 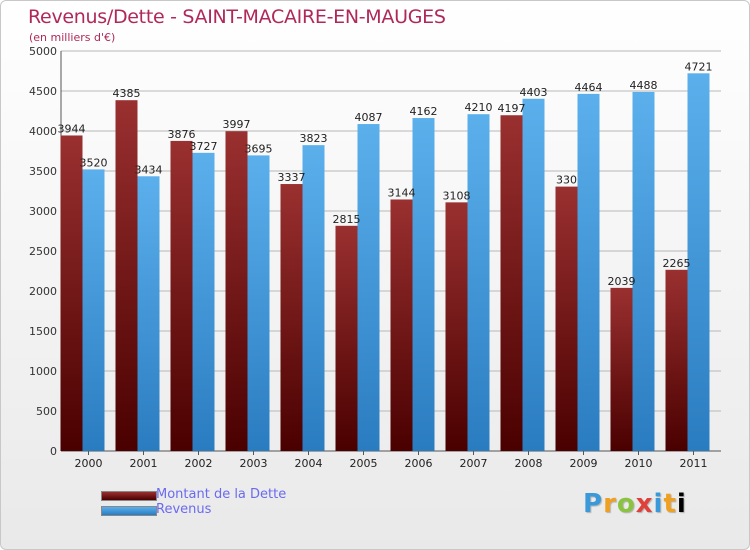 What do you see at coordinates (259, 148) in the screenshot?
I see `data-label-revenus: 3695` at bounding box center [259, 148].